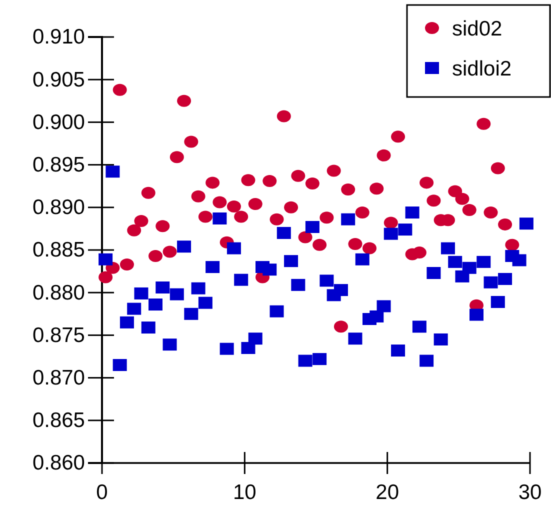 The width and height of the screenshot is (551, 506). What do you see at coordinates (244, 492) in the screenshot?
I see `x-tick-label: 10` at bounding box center [244, 492].